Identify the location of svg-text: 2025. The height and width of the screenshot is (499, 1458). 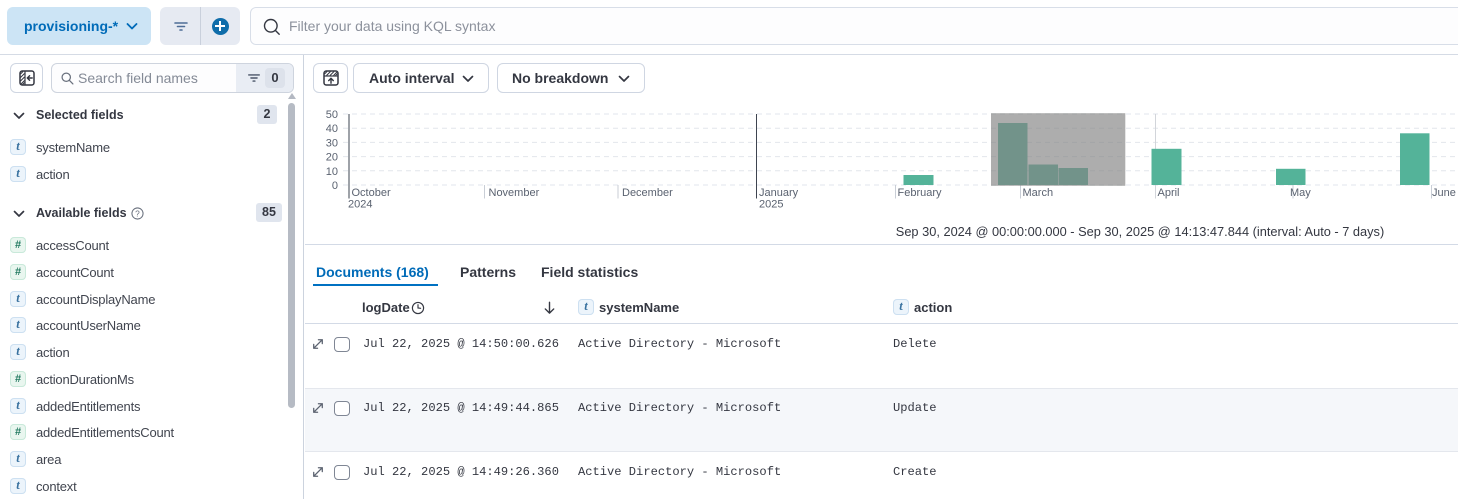
(771, 205).